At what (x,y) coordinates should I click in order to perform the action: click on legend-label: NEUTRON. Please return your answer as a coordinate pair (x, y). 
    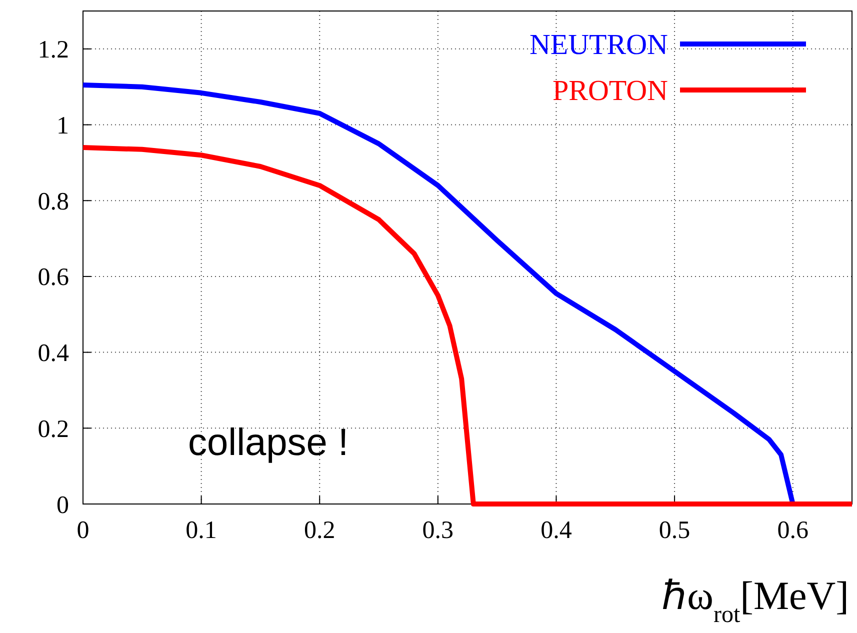
    Looking at the image, I should click on (598, 45).